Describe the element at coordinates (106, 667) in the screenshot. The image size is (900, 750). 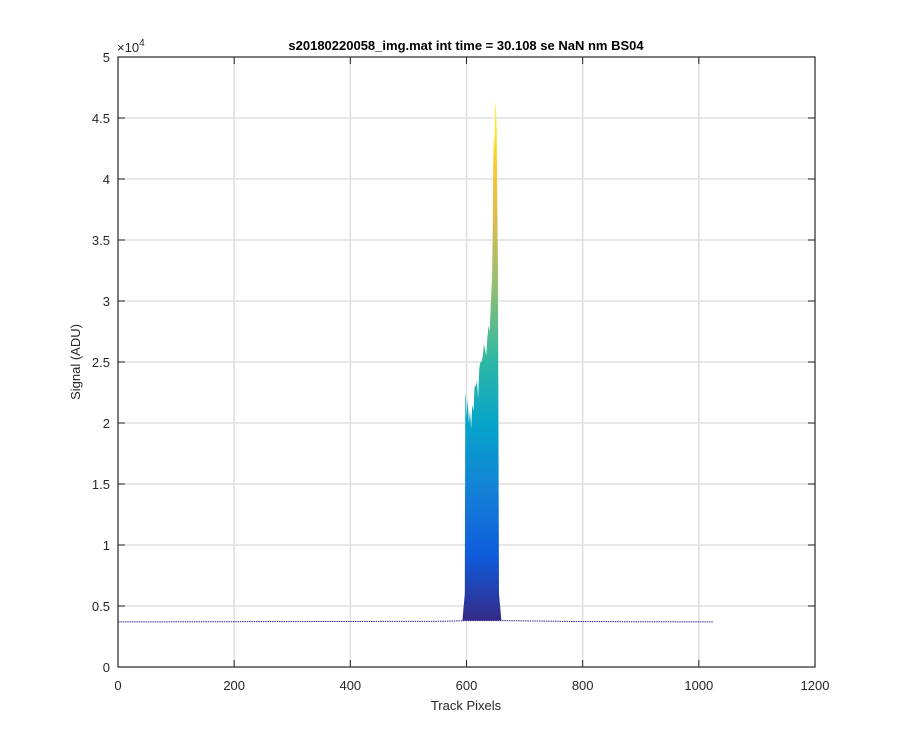
I see `y-tick-label: 0` at that location.